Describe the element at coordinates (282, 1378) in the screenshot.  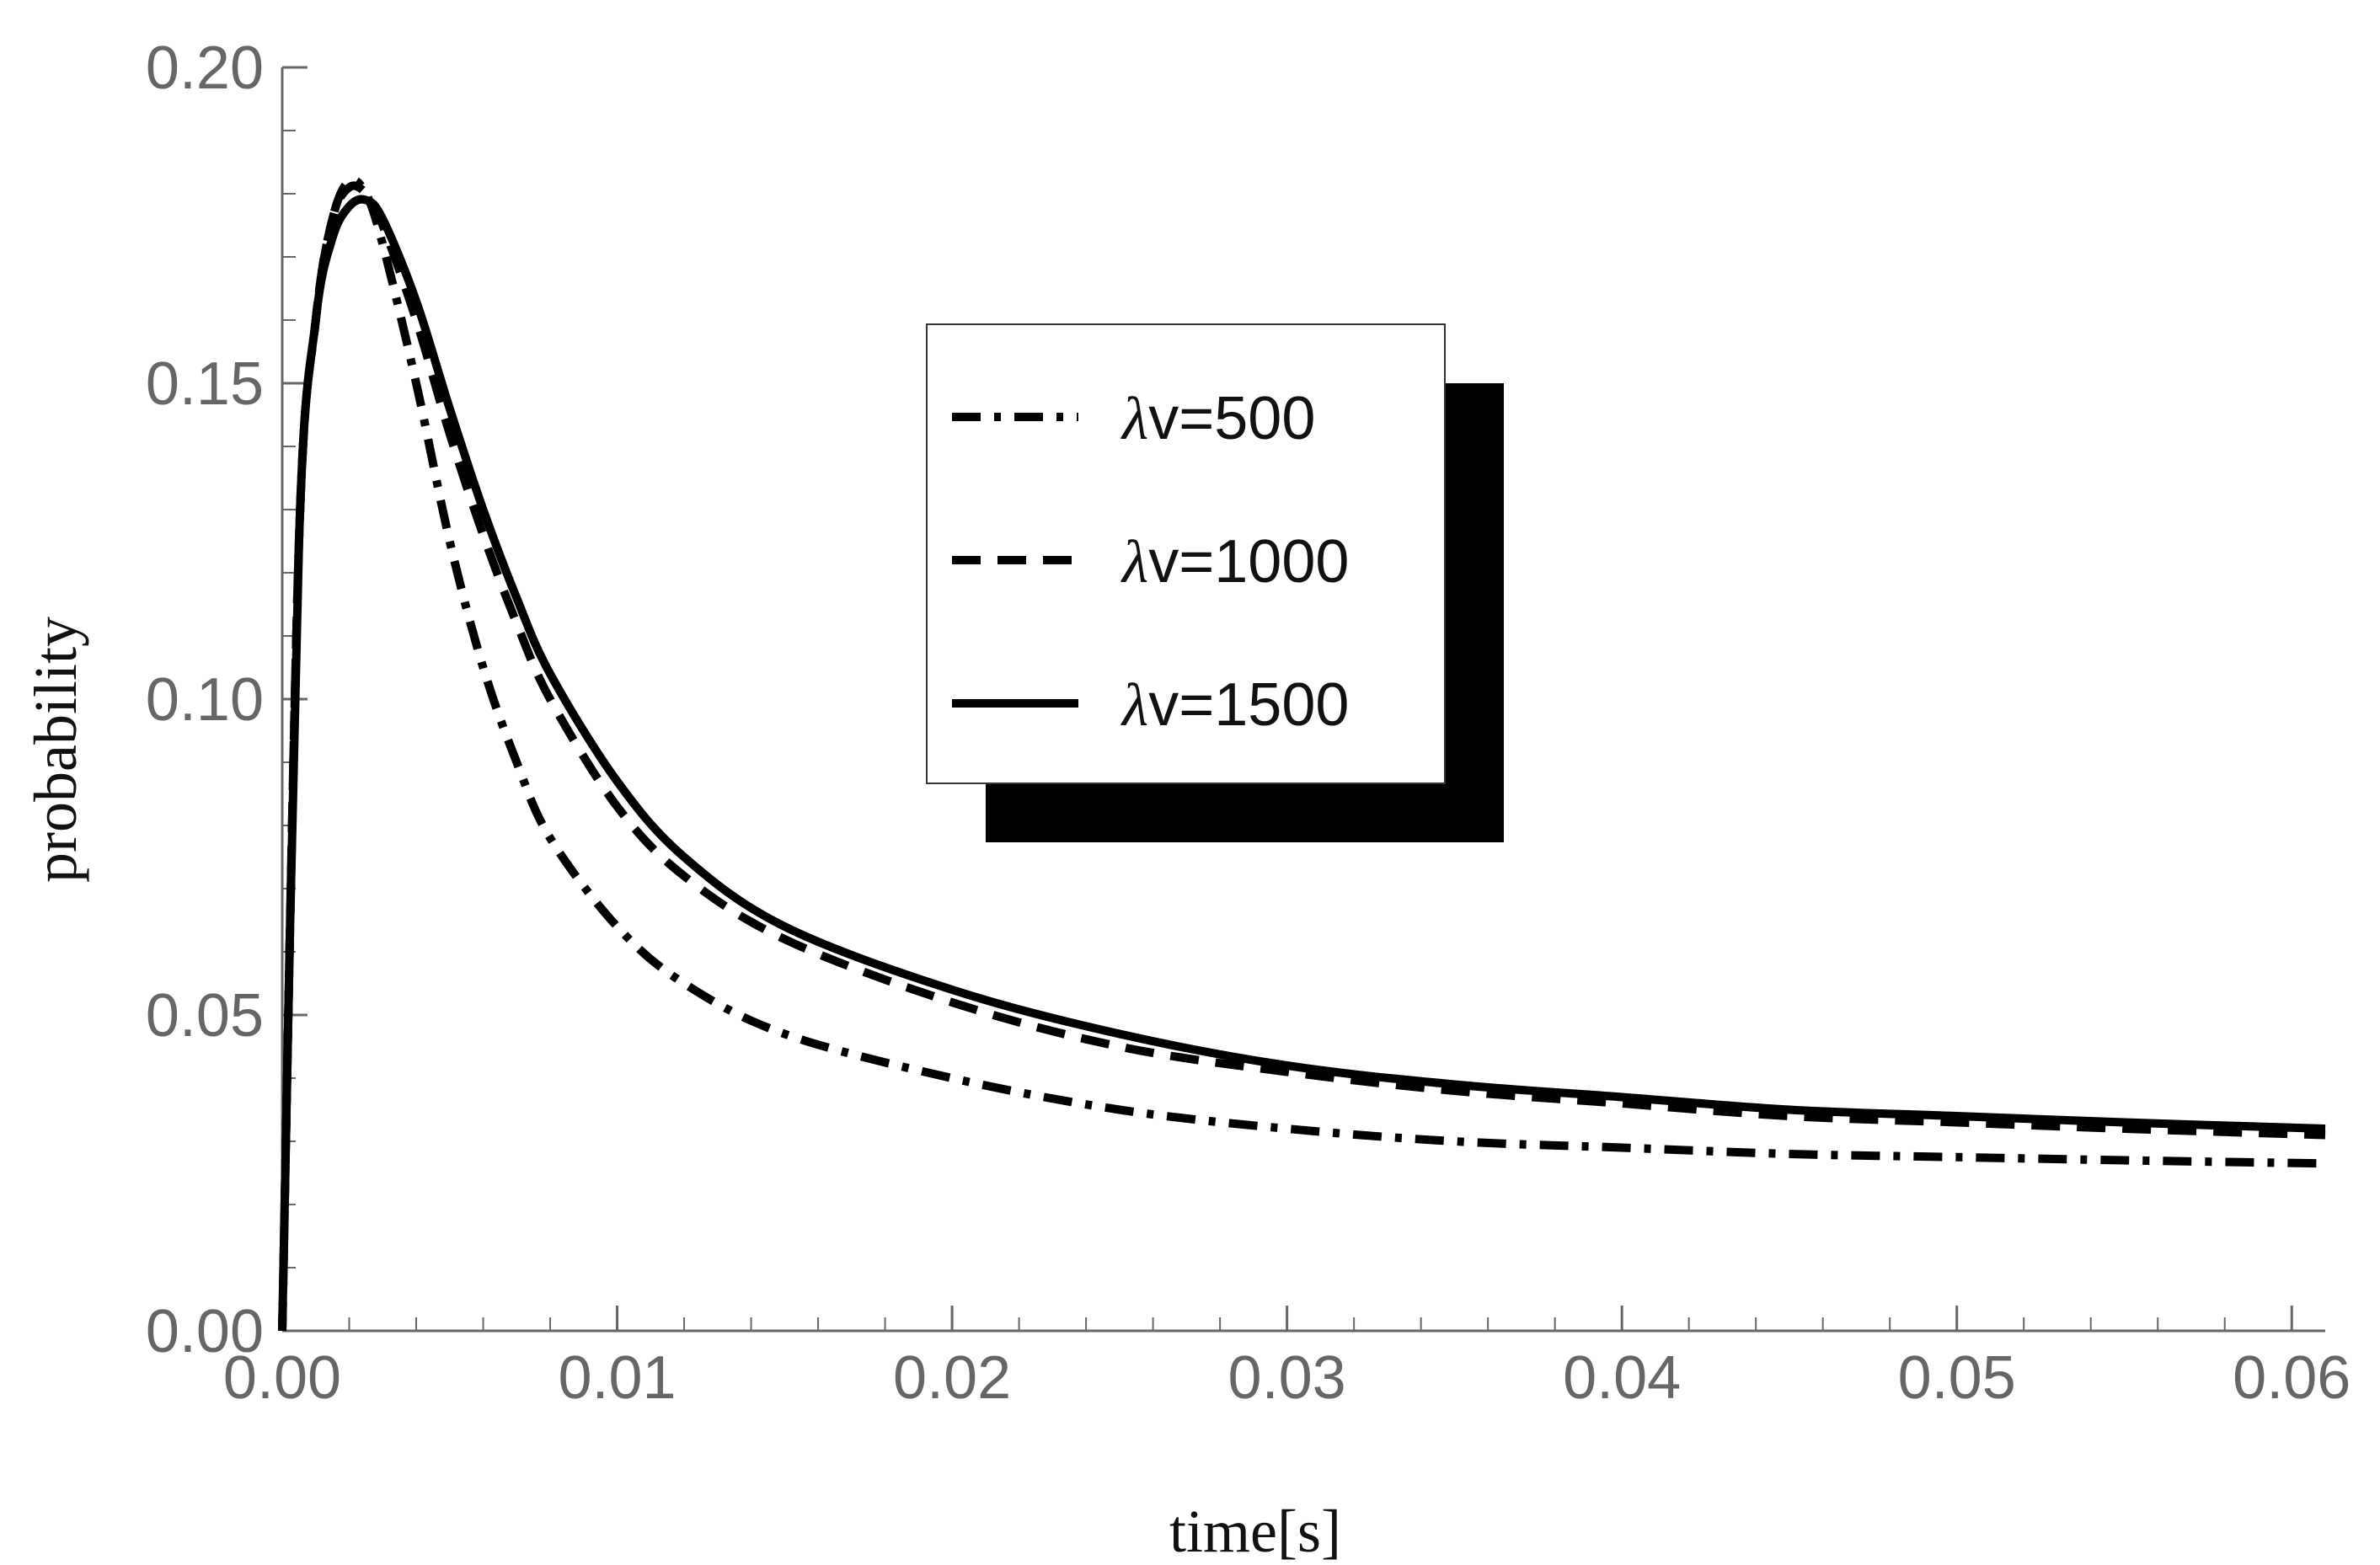
I see `x-tick-label: 0.00` at that location.